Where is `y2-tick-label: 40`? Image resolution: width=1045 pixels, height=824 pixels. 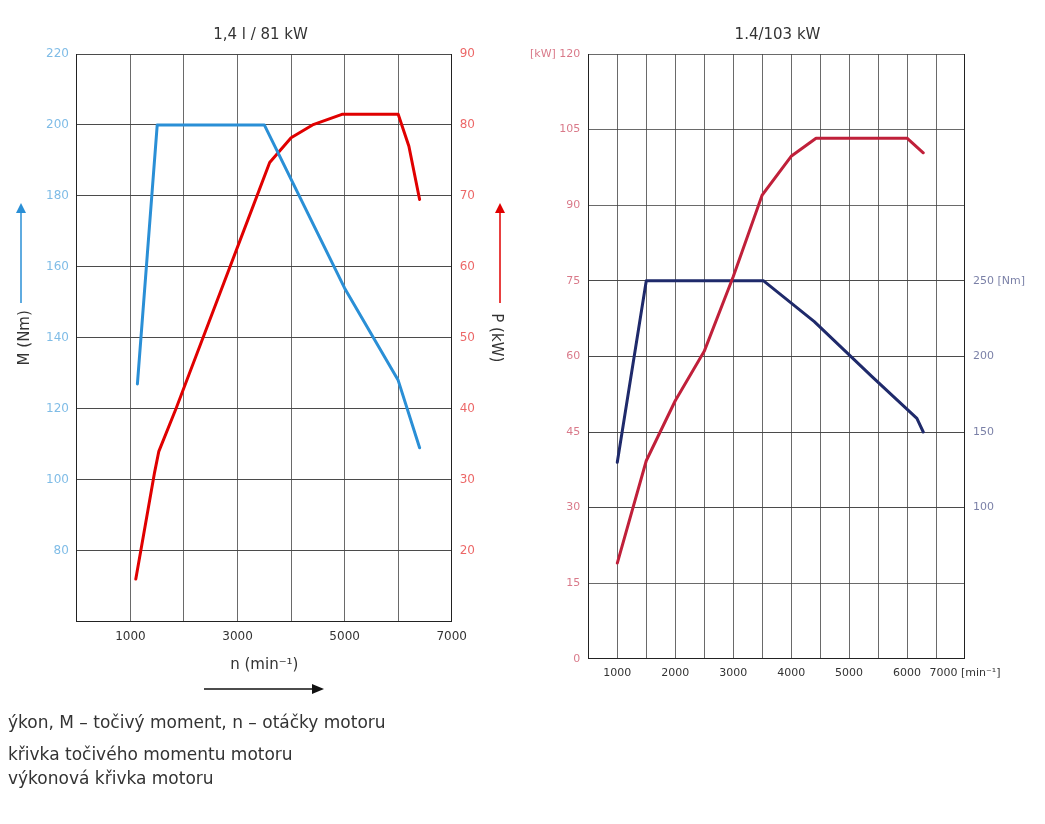 y2-tick-label: 40 is located at coordinates (467, 407).